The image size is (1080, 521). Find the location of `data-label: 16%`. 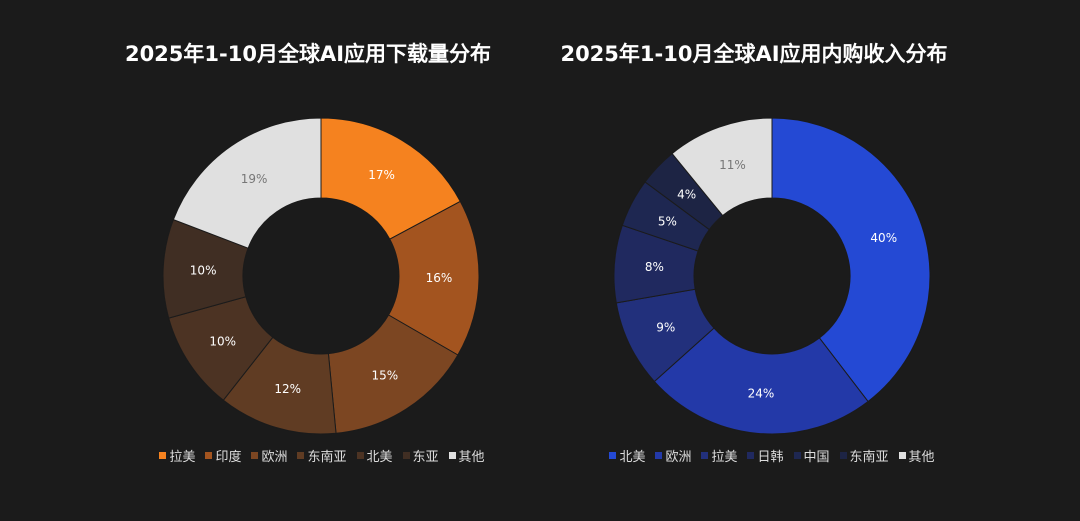

data-label: 16% is located at coordinates (439, 278).